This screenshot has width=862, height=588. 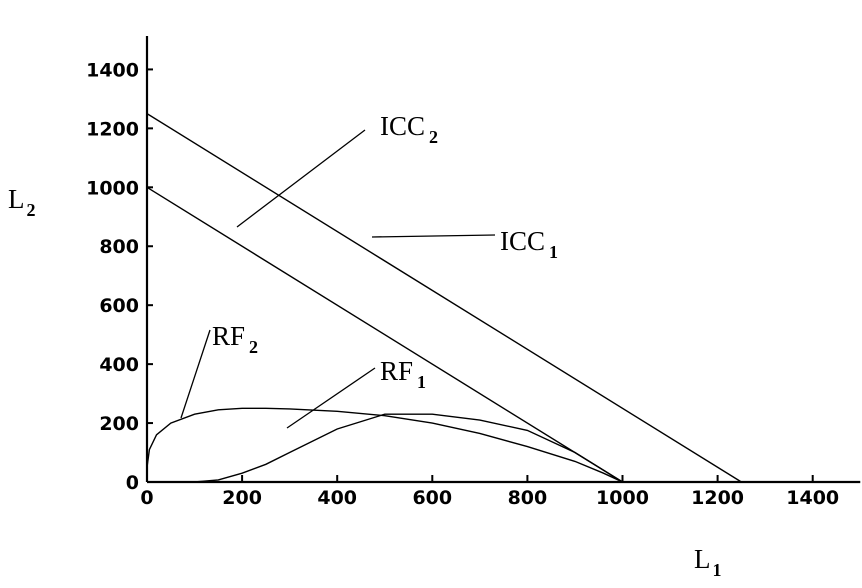 I want to click on x-tick-label: 400, so click(x=337, y=498).